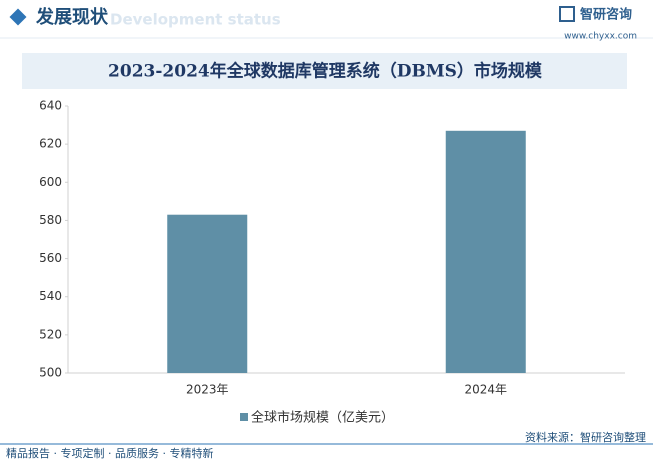  Describe the element at coordinates (244, 417) in the screenshot. I see `legend-swatch` at that location.